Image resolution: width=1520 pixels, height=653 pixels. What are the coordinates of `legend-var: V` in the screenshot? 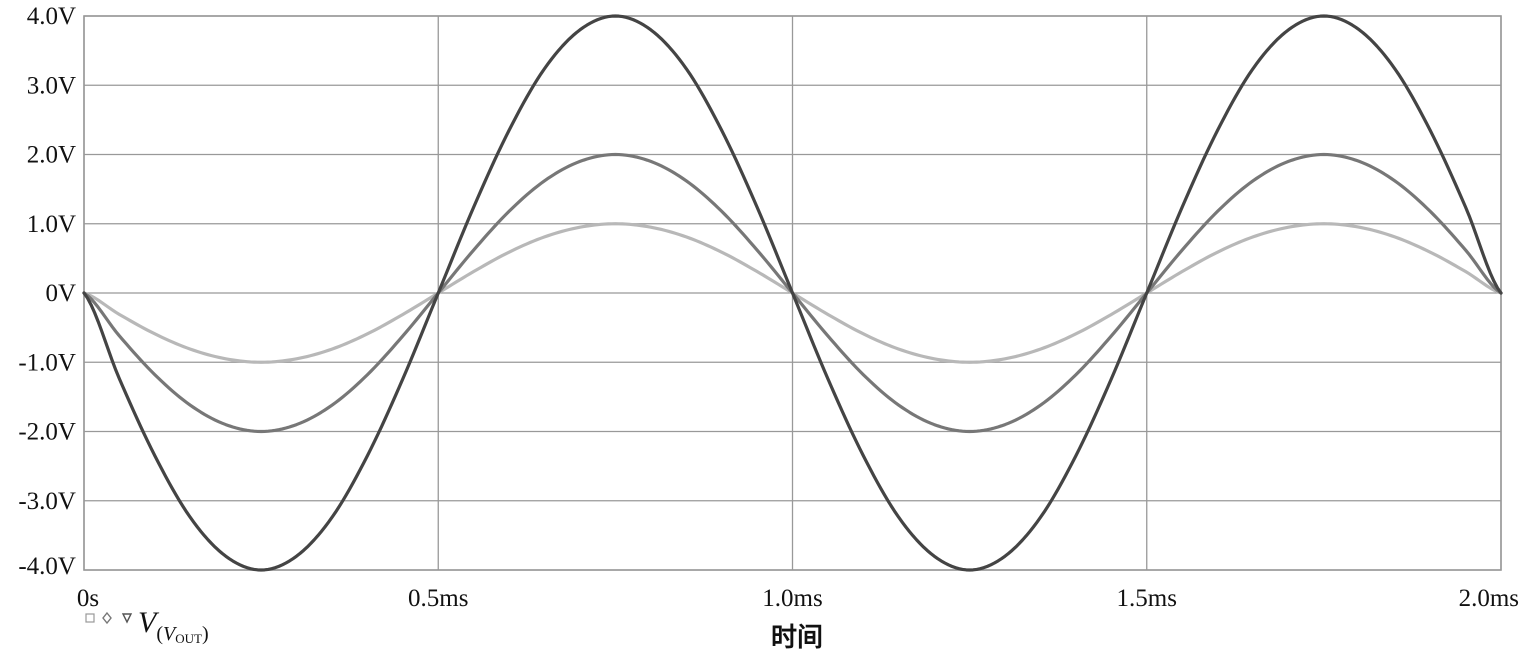 It's located at (149, 622).